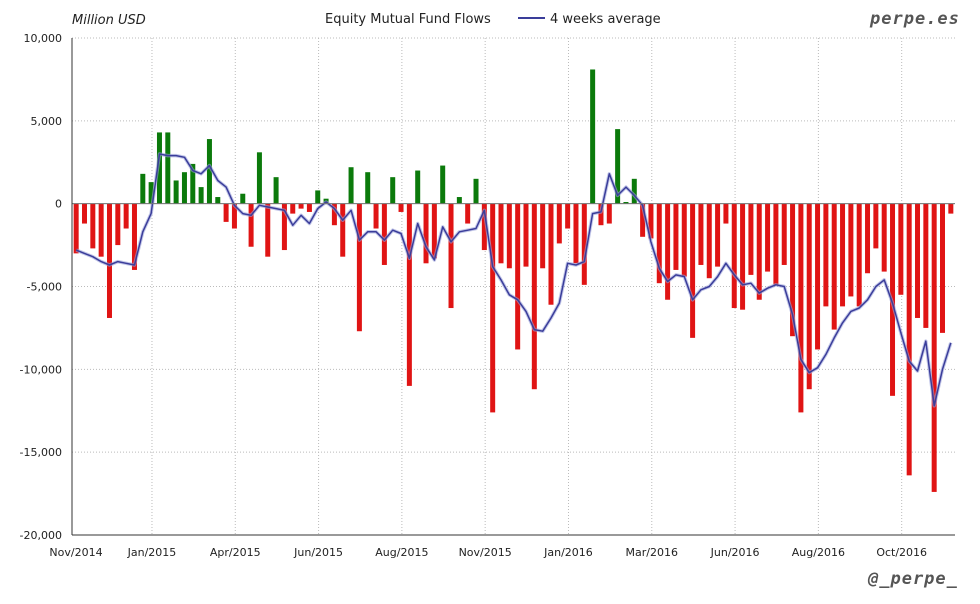 This screenshot has width=980, height=604. Describe the element at coordinates (652, 552) in the screenshot. I see `x-tick-label: Mar/2016` at that location.